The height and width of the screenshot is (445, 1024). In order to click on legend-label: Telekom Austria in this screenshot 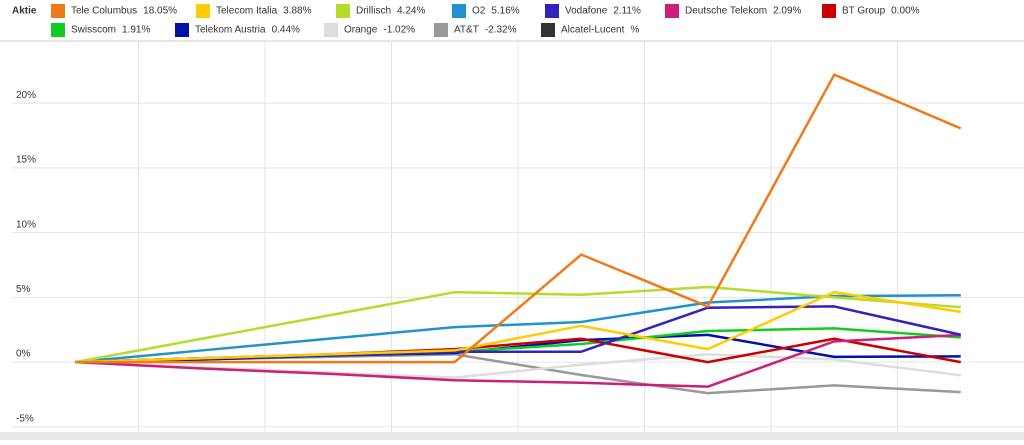, I will do `click(230, 30)`.